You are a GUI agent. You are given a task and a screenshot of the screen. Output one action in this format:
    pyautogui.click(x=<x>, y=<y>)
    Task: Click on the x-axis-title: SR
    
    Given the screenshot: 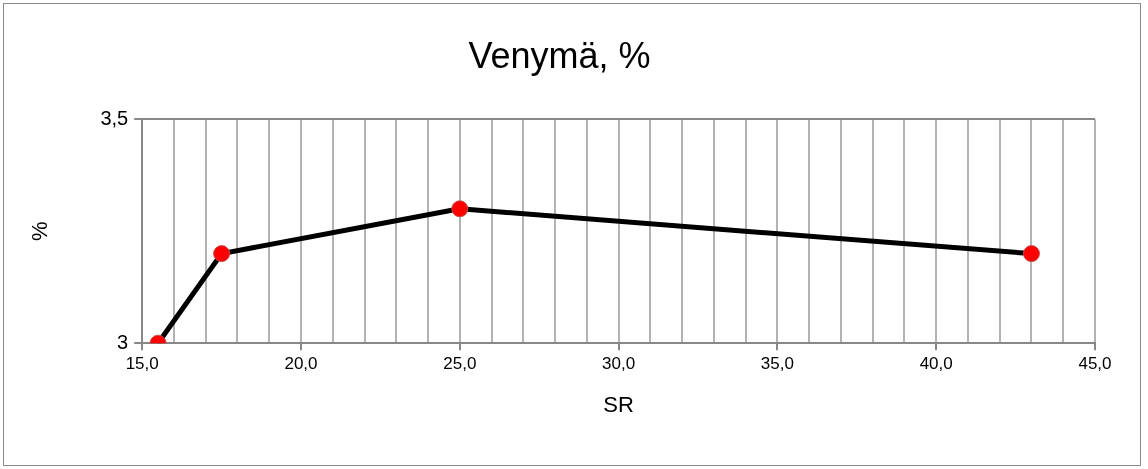 What is the action you would take?
    pyautogui.click(x=618, y=404)
    